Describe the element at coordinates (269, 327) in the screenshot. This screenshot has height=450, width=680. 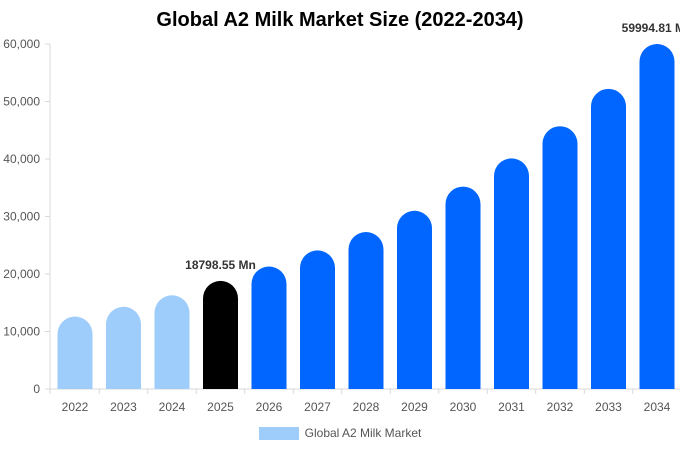
I see `bar-2026` at that location.